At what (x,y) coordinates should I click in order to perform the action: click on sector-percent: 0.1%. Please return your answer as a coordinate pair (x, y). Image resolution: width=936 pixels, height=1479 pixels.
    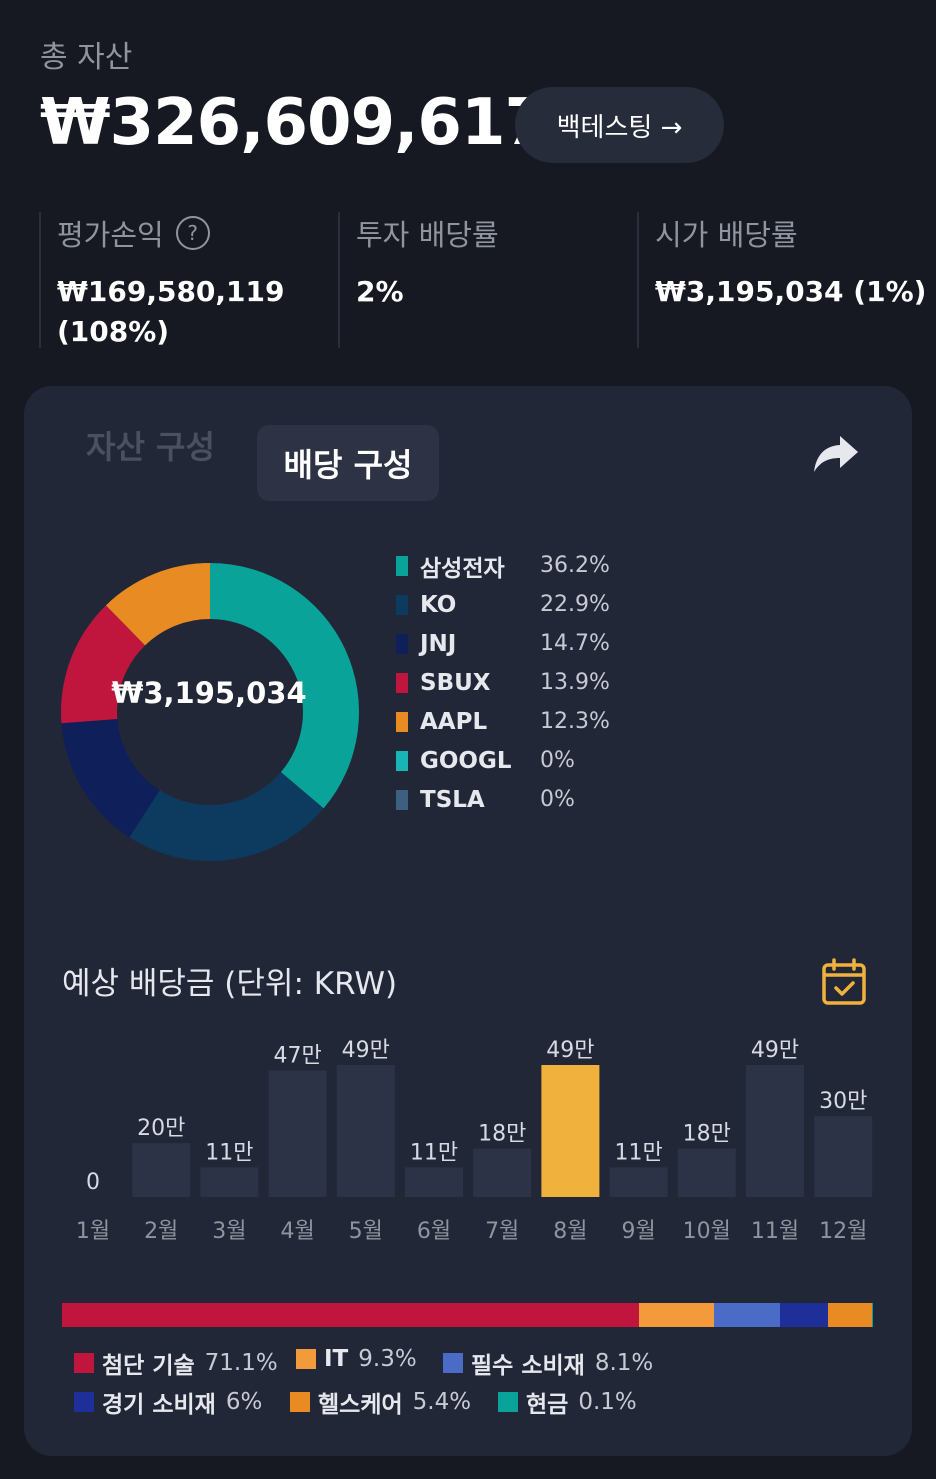
    Looking at the image, I should click on (607, 1402).